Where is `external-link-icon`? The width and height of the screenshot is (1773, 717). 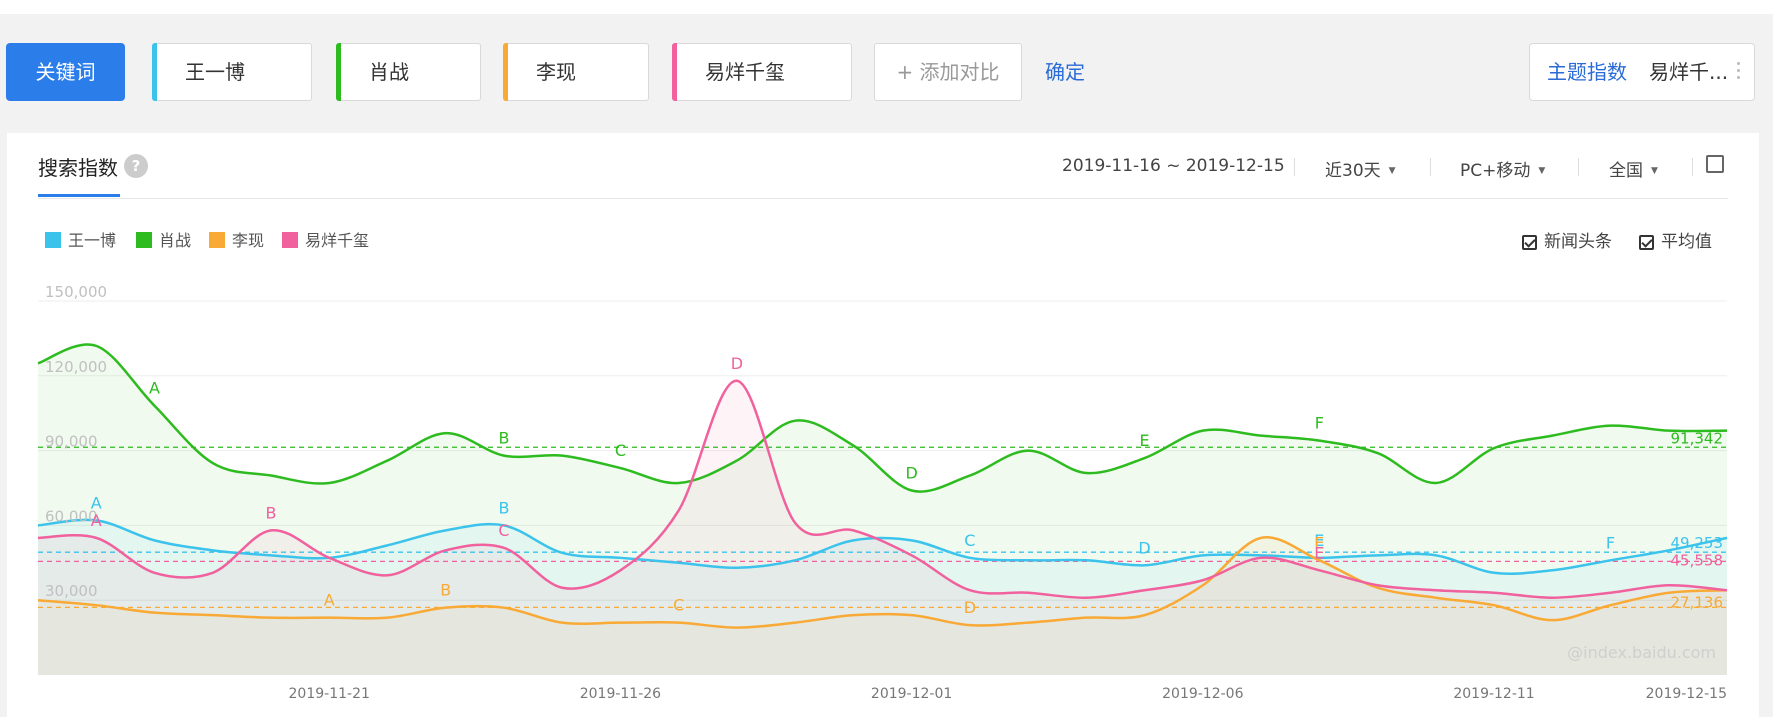 external-link-icon is located at coordinates (1715, 164).